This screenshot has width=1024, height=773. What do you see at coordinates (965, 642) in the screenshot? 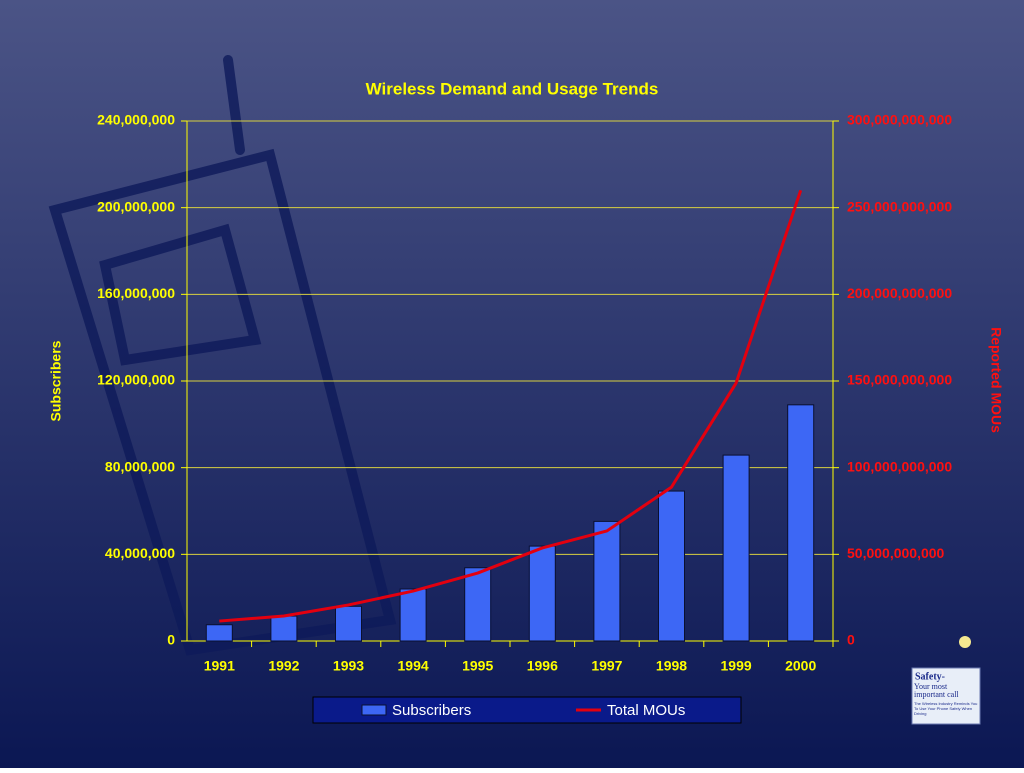
I see `logo-bulb` at bounding box center [965, 642].